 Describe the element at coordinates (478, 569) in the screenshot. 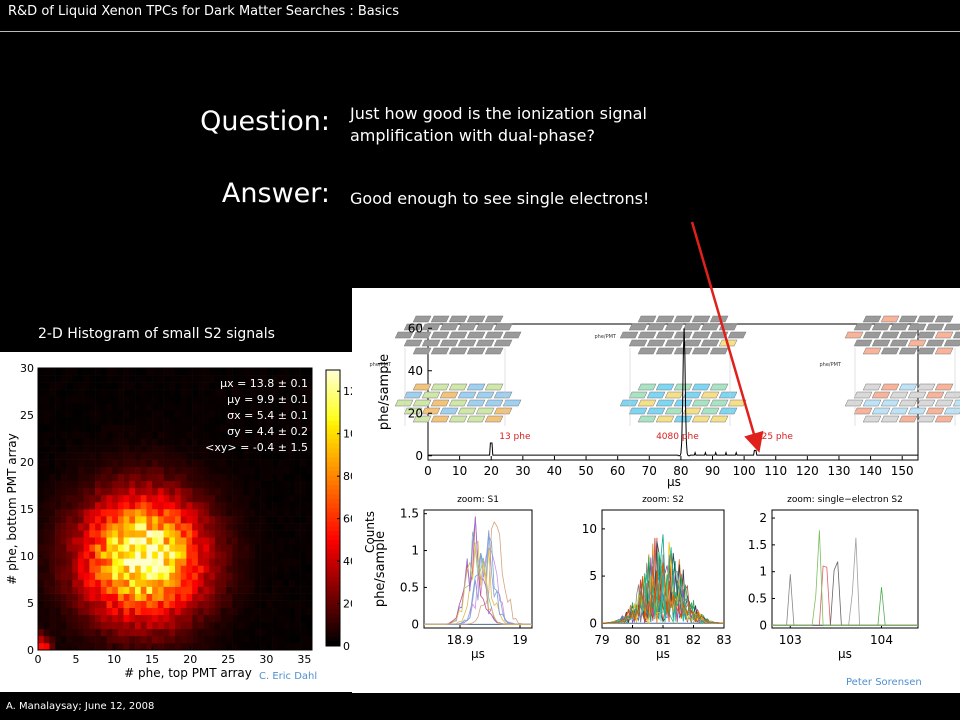

I see `zoom-frame` at that location.